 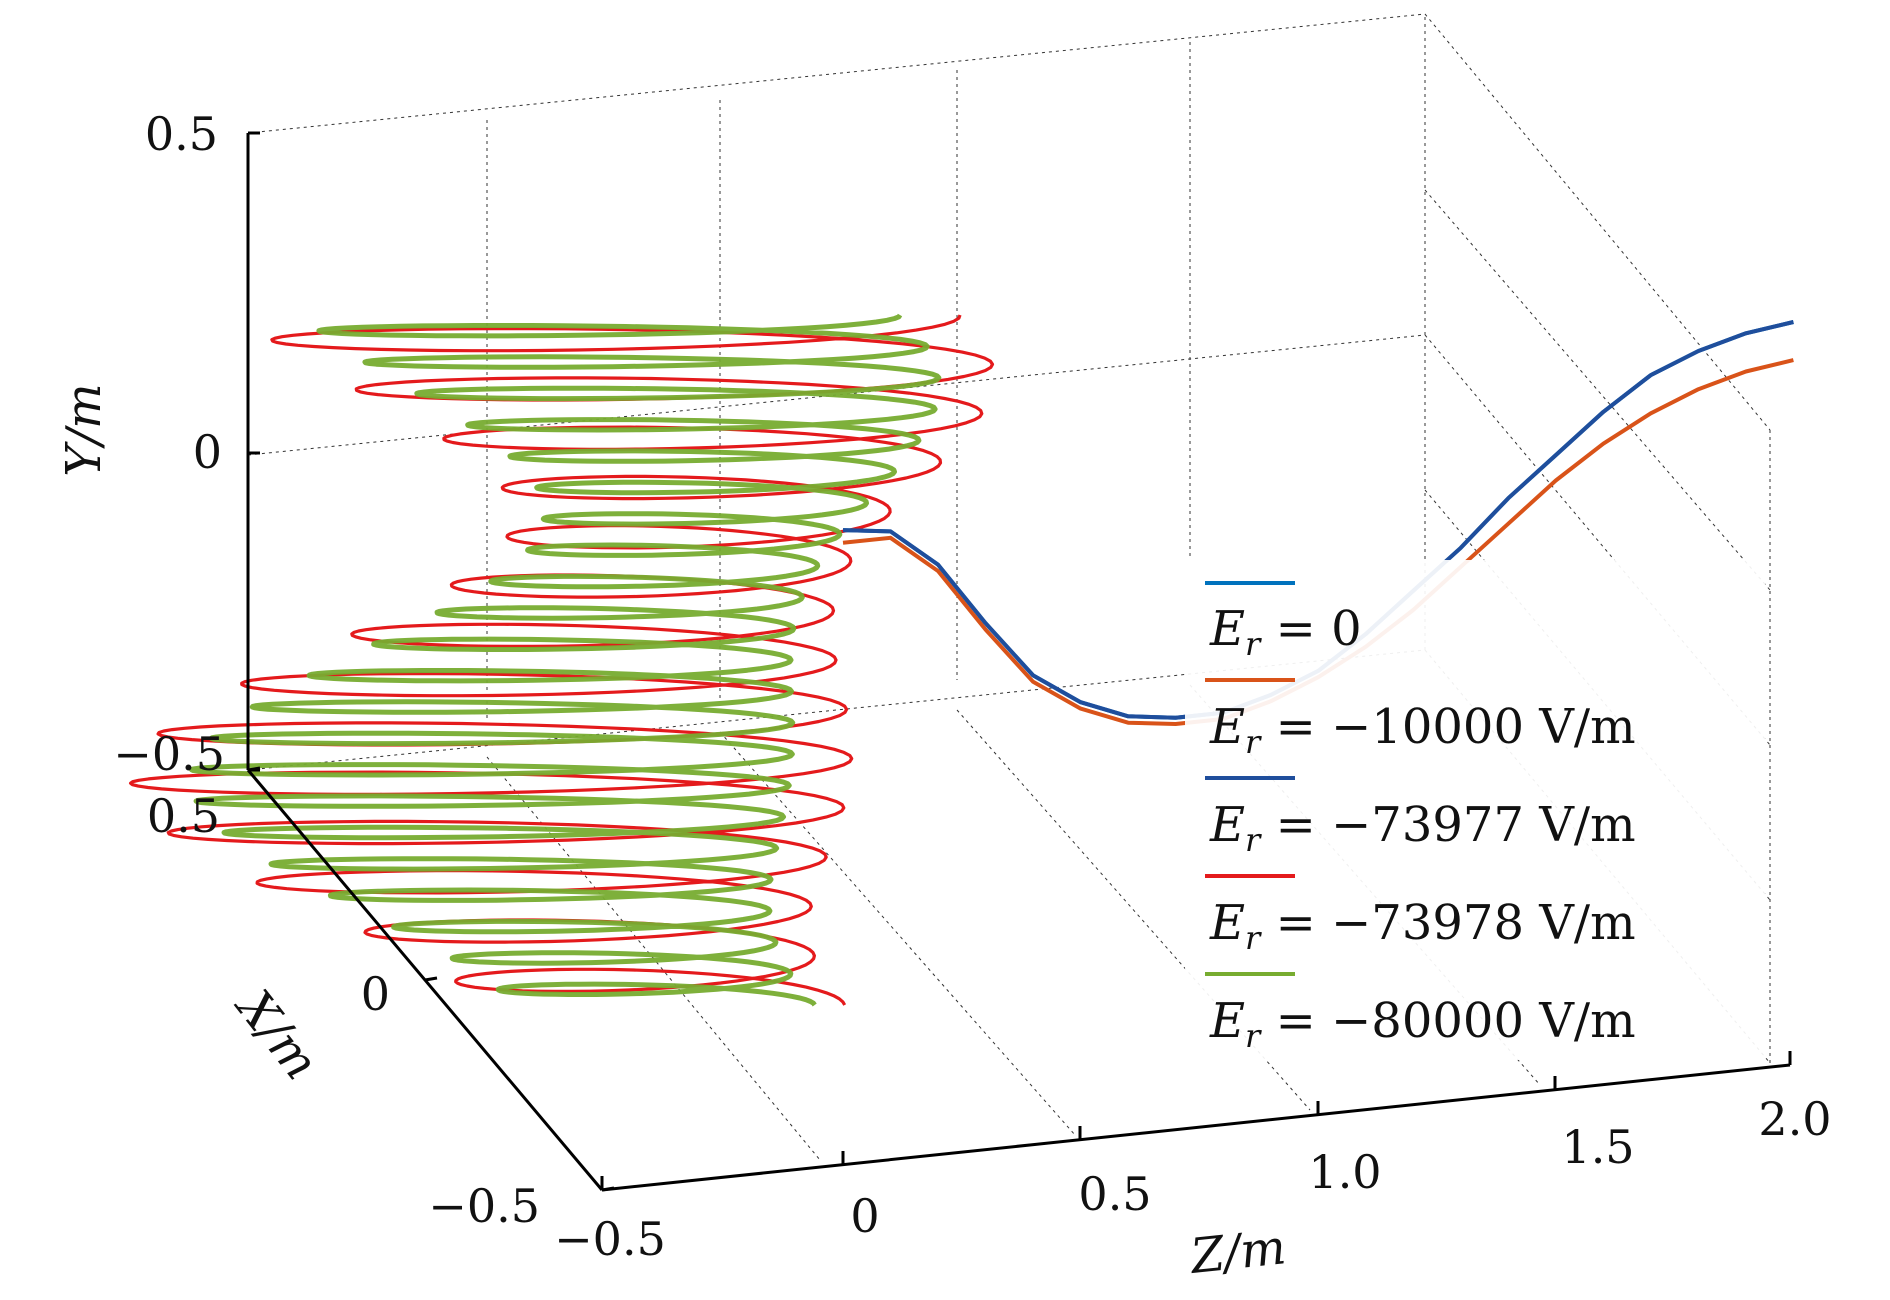 What do you see at coordinates (84, 429) in the screenshot?
I see `y-axis-label: Y/m` at bounding box center [84, 429].